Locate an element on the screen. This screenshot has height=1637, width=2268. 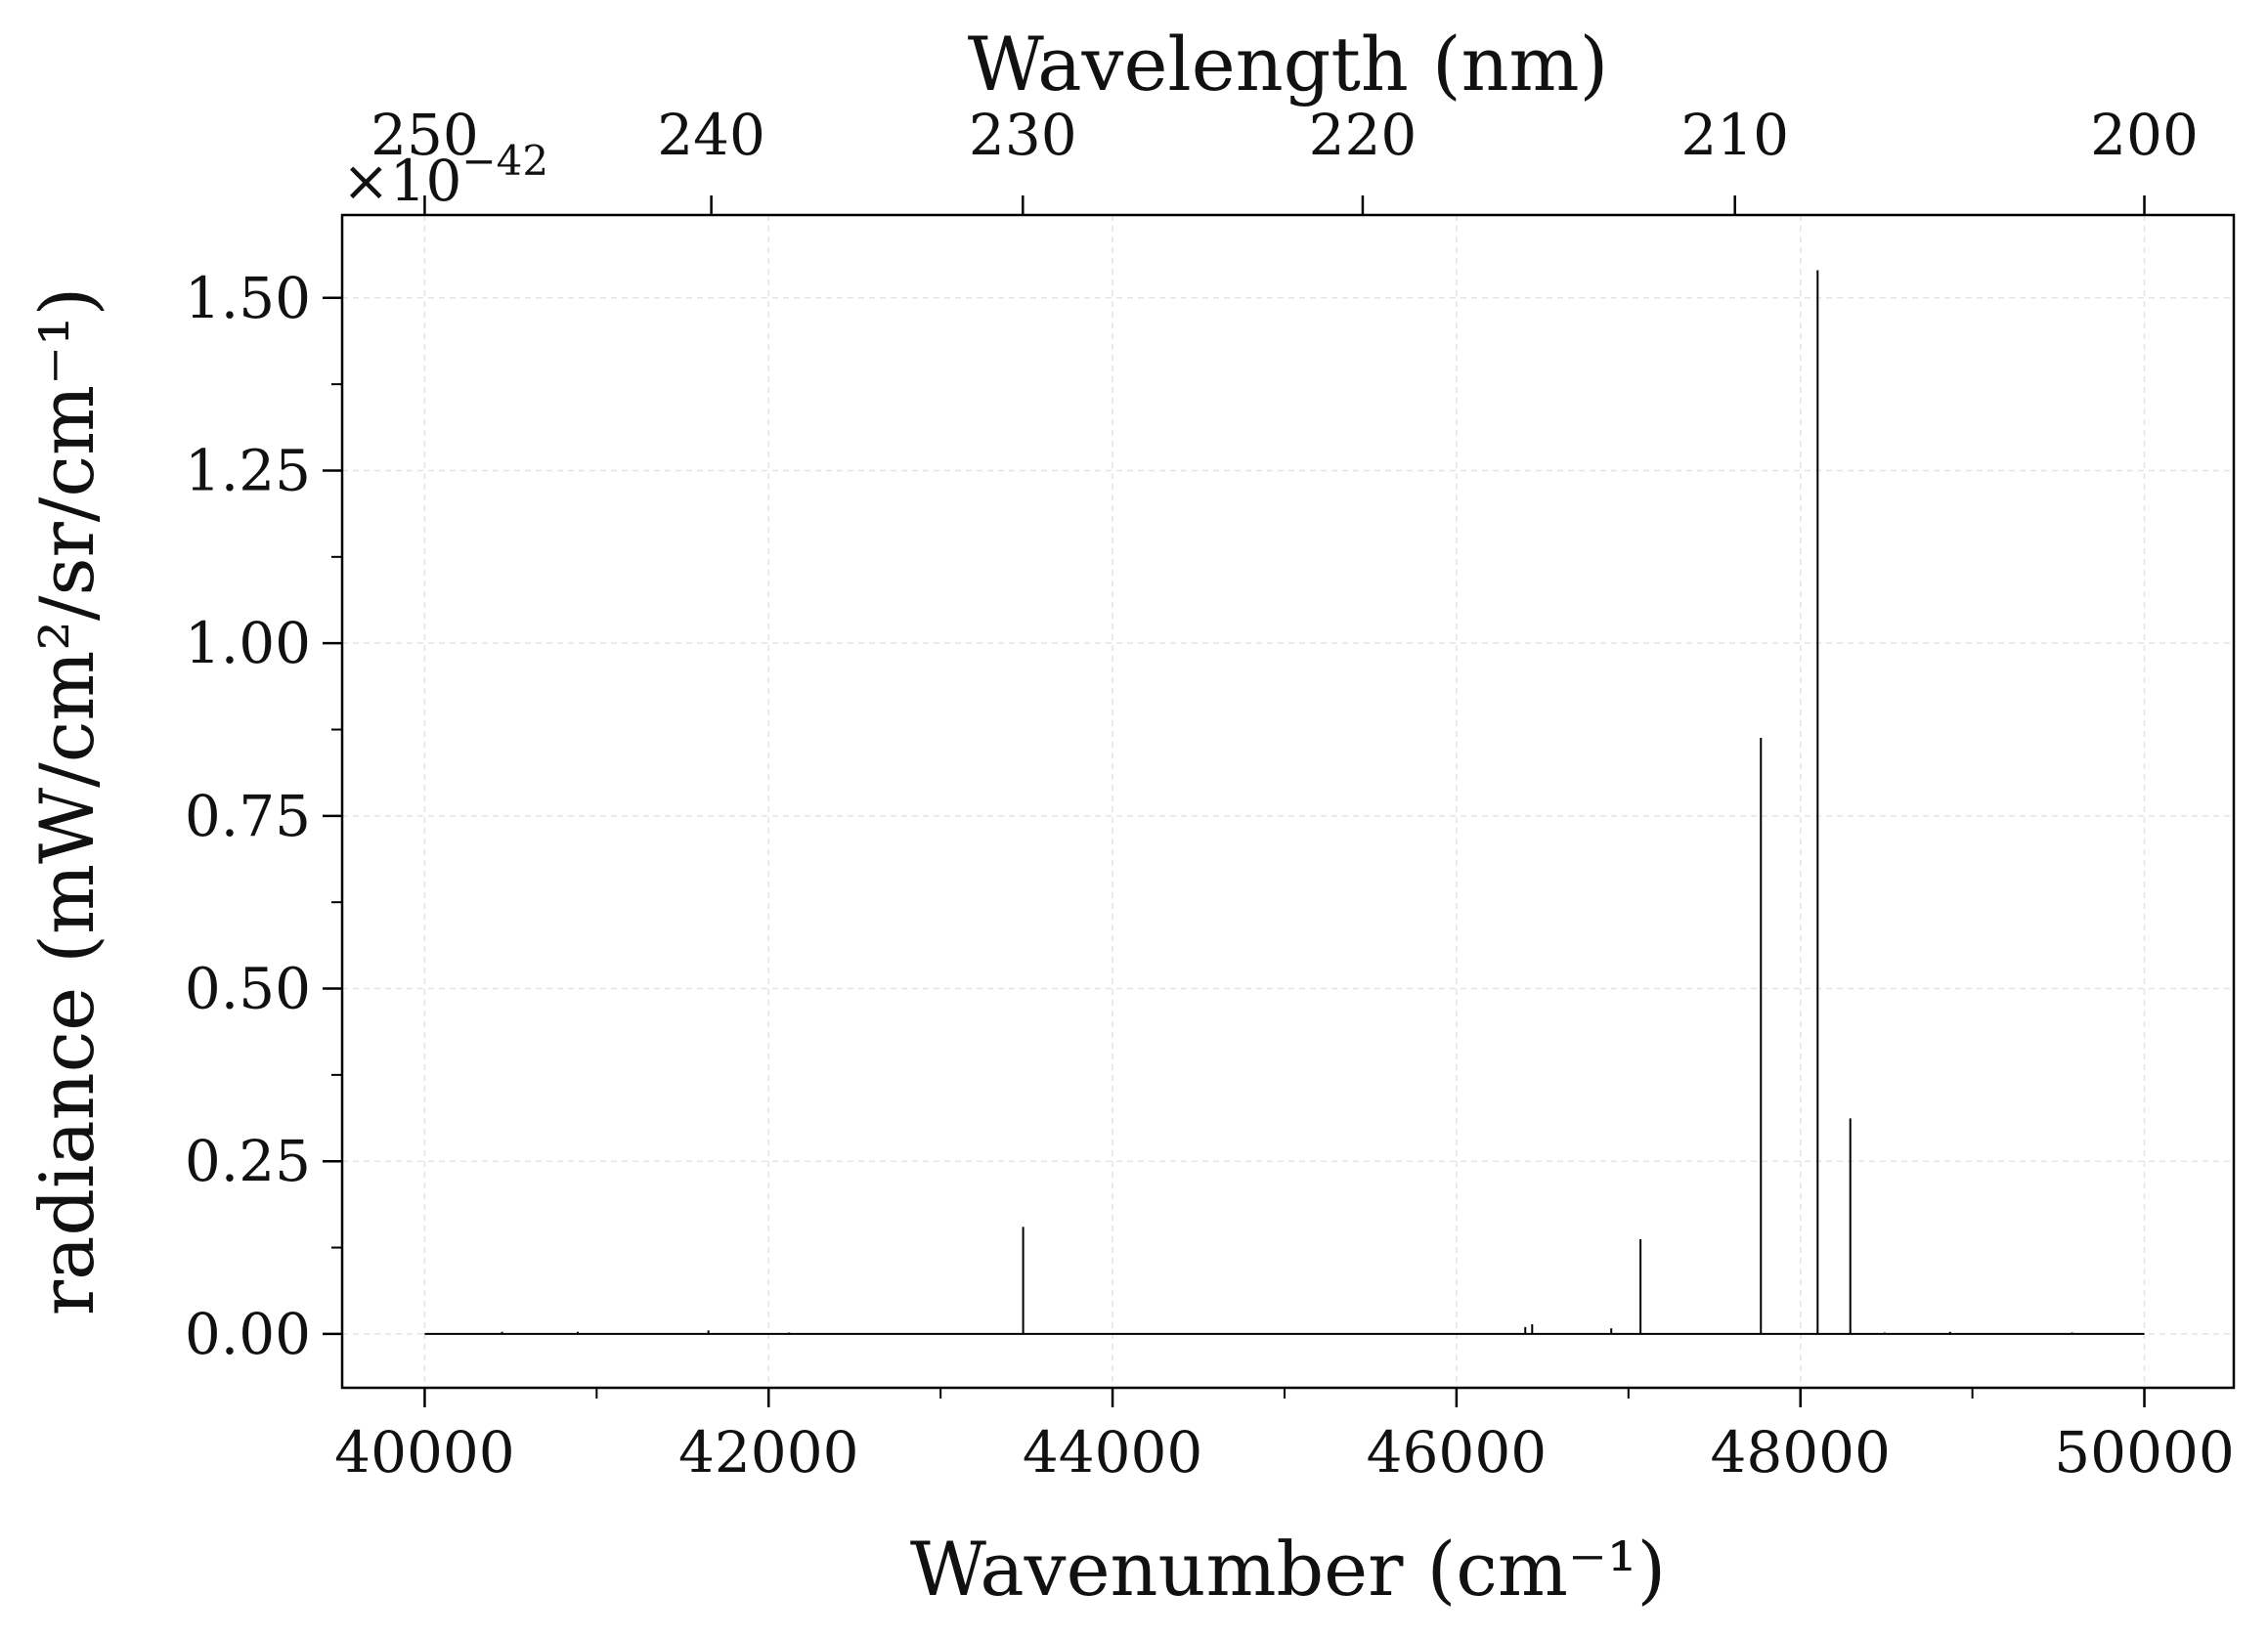
y-tick-label: 1.00 is located at coordinates (248, 643).